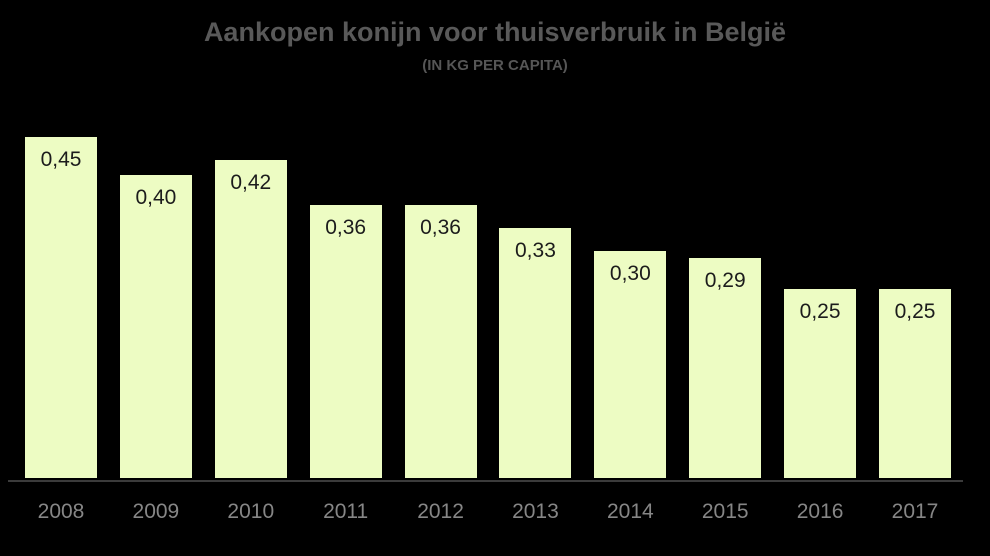 The image size is (990, 556). What do you see at coordinates (630, 273) in the screenshot?
I see `bar-value-label: 0,30` at bounding box center [630, 273].